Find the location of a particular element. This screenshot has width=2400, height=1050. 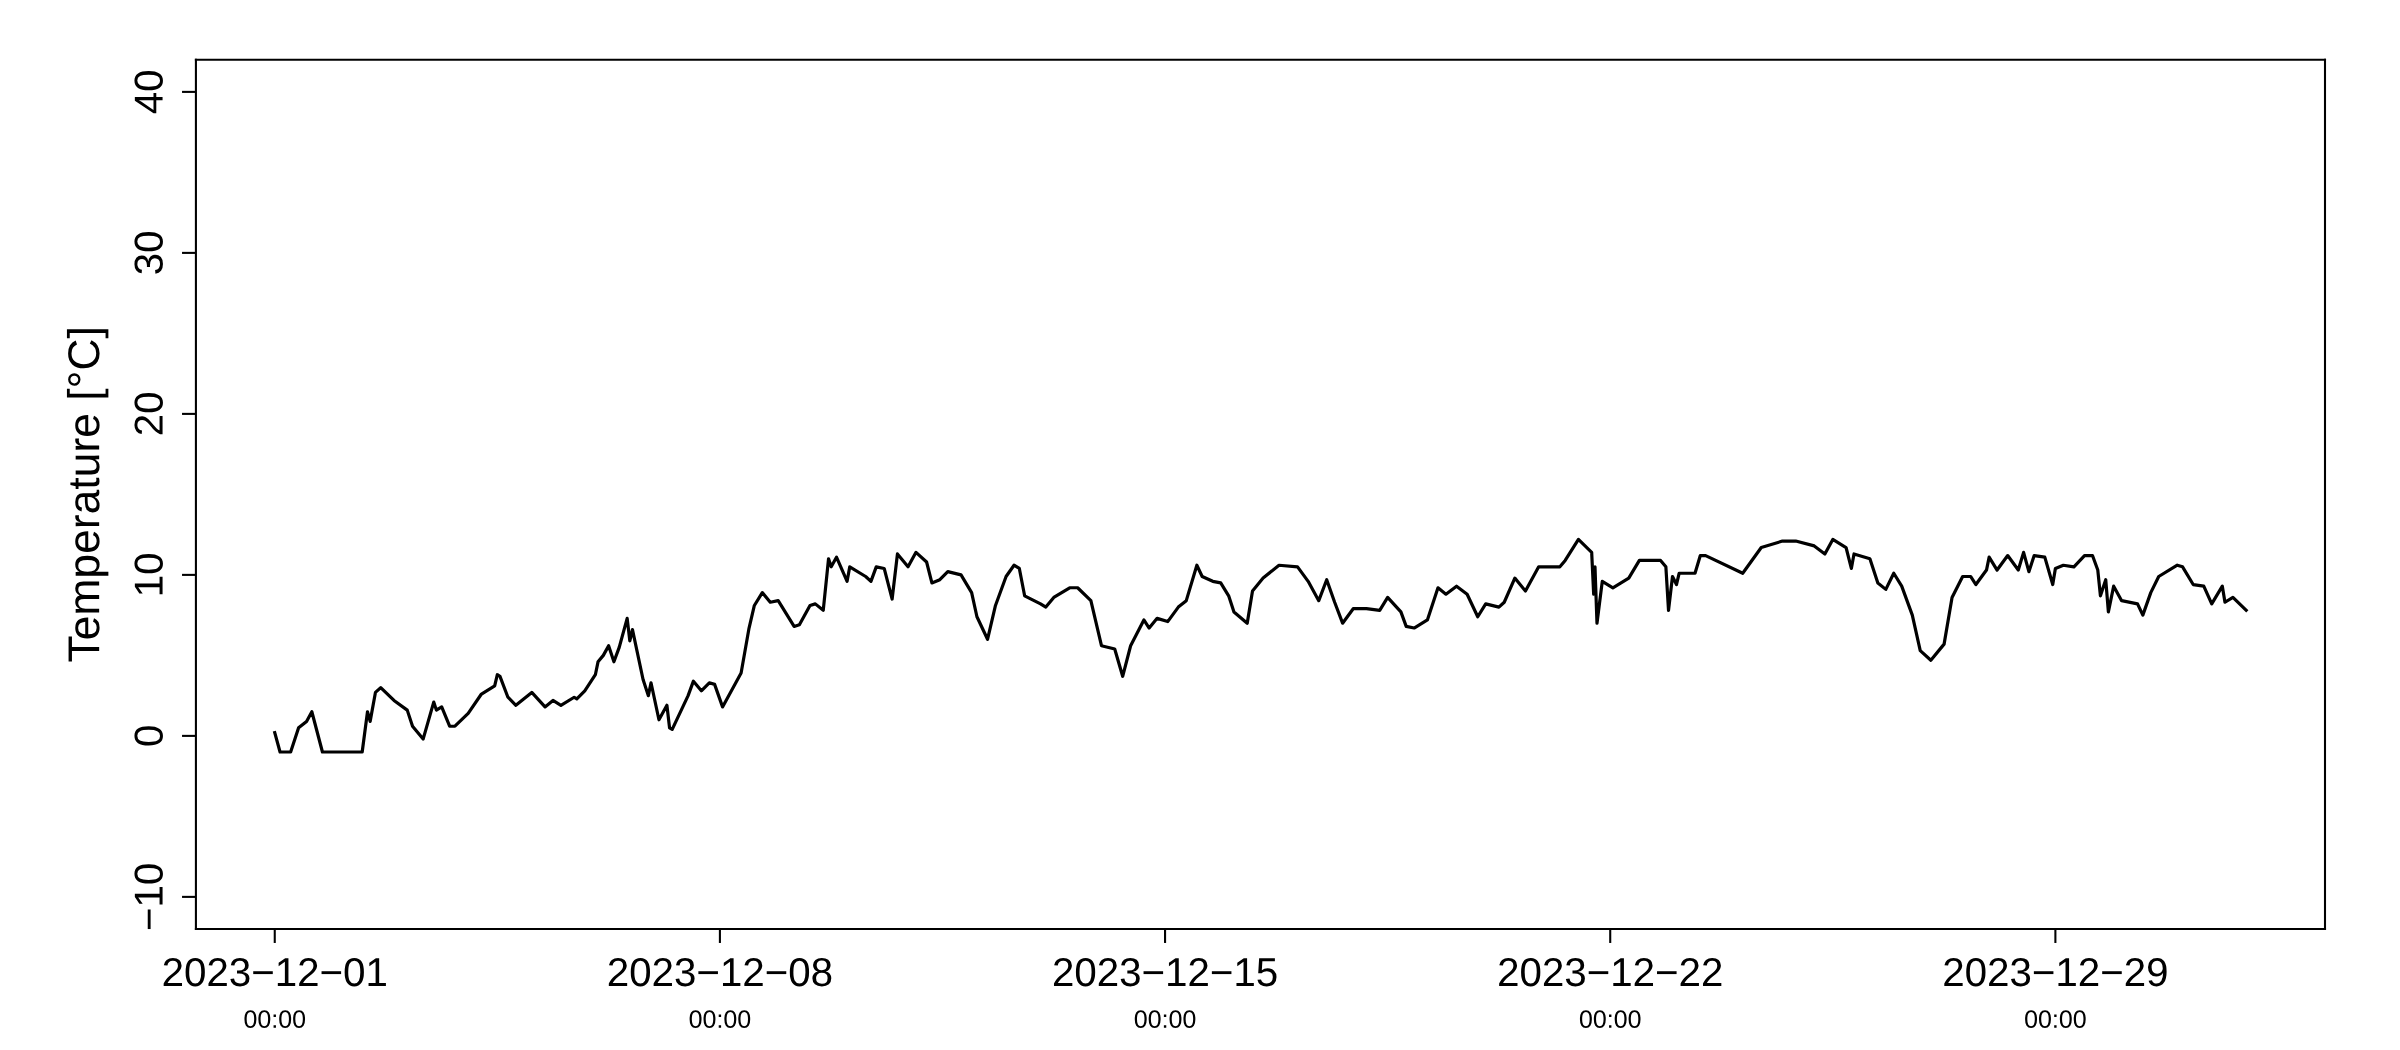

x-tick-label: 2023−12−15 00:00 is located at coordinates (1165, 992).